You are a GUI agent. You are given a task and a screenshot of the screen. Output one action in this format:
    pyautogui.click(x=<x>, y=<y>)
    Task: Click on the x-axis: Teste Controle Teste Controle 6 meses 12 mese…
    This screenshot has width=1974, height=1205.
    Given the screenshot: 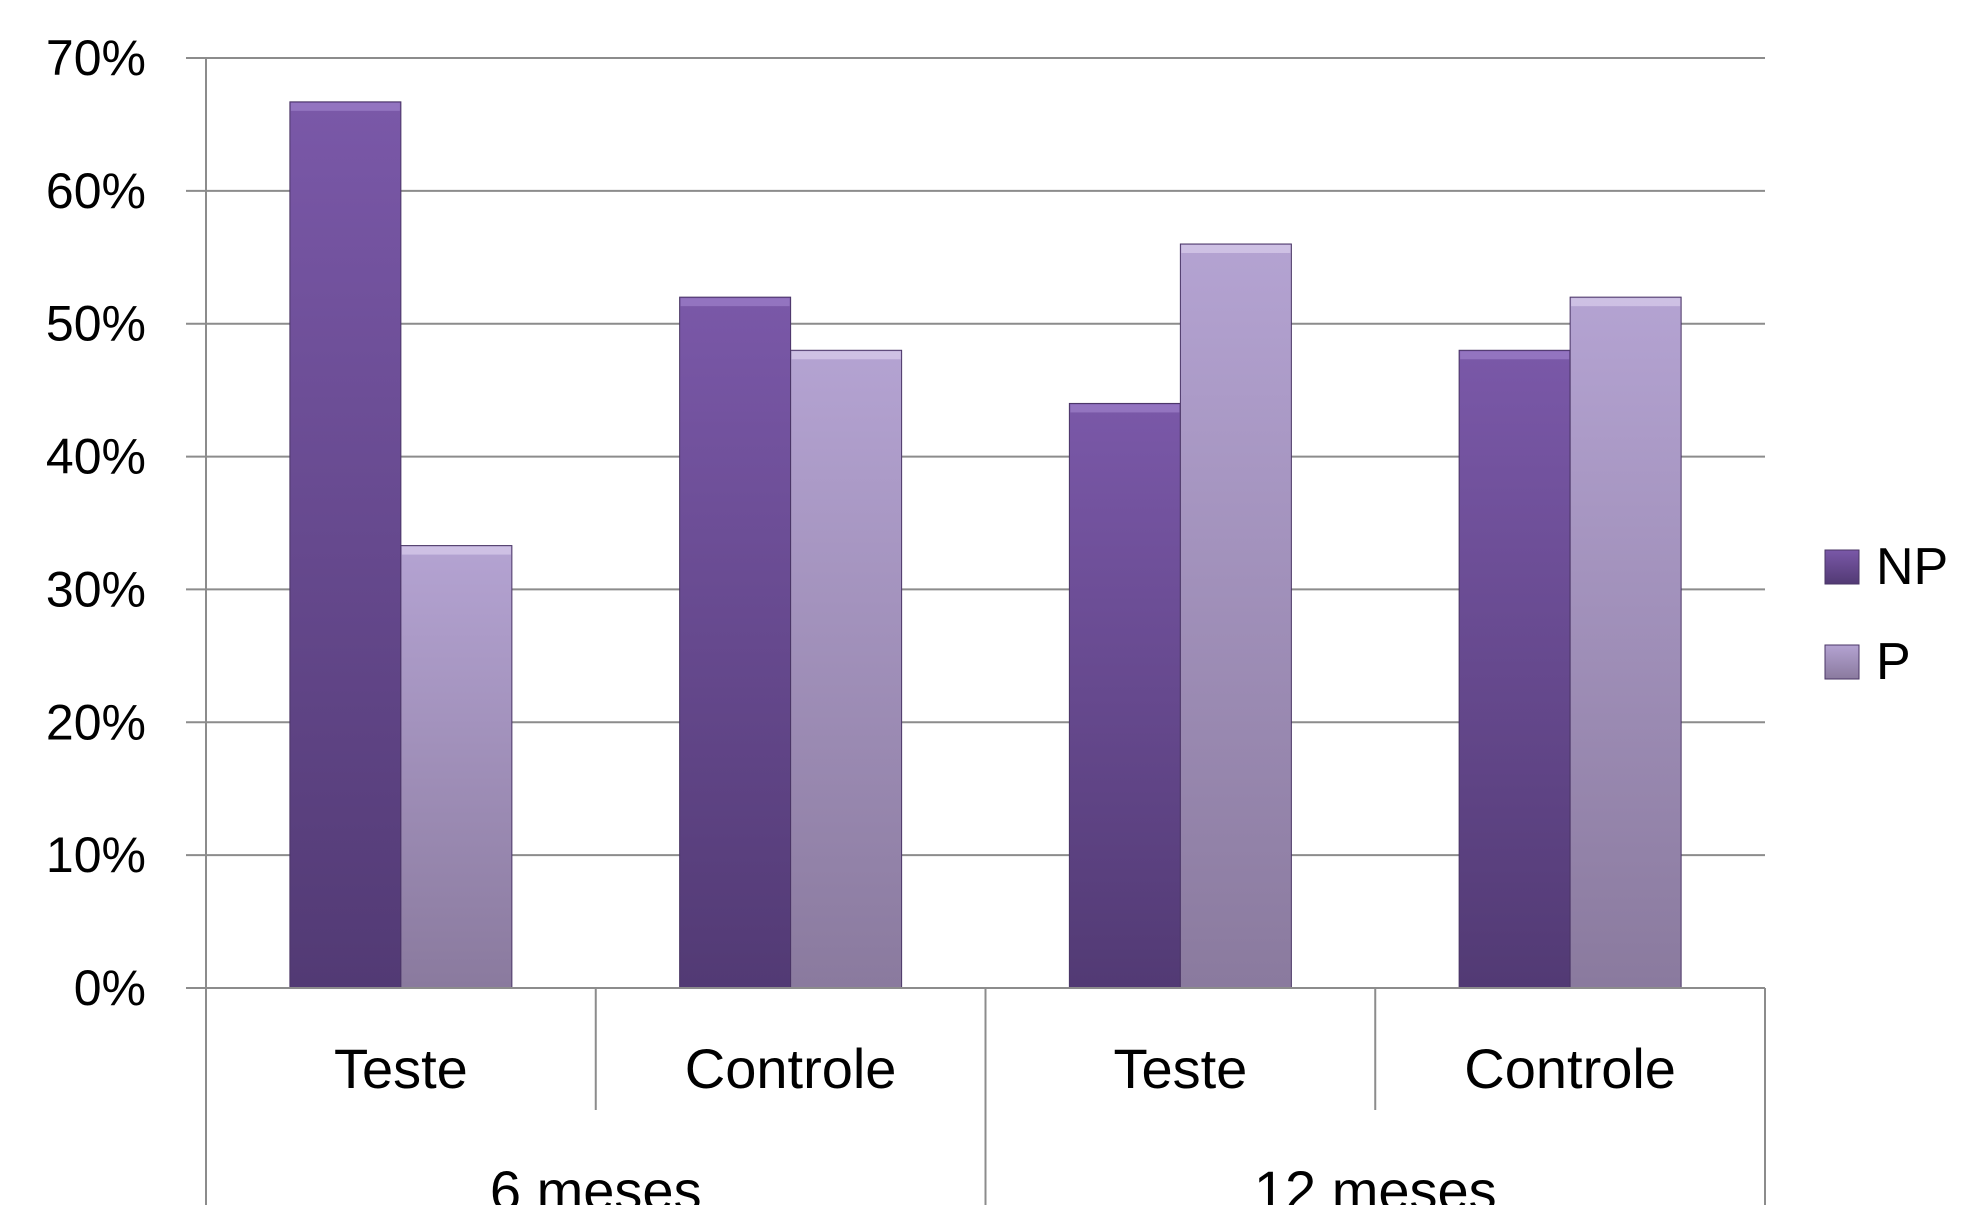 What is the action you would take?
    pyautogui.click(x=975, y=1096)
    